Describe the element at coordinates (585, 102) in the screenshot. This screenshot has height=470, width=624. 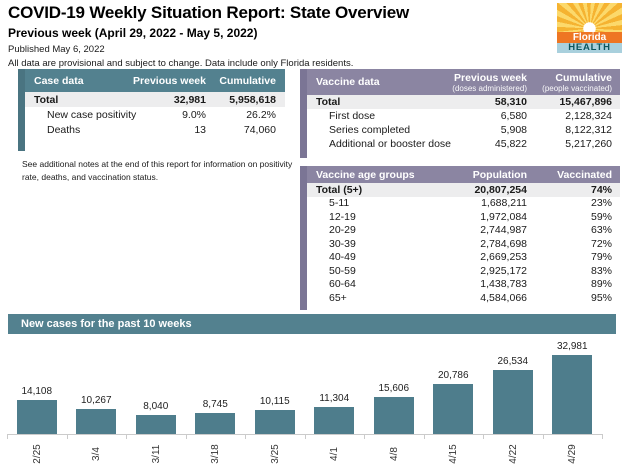
I see `cell-value: 15,467,896` at that location.